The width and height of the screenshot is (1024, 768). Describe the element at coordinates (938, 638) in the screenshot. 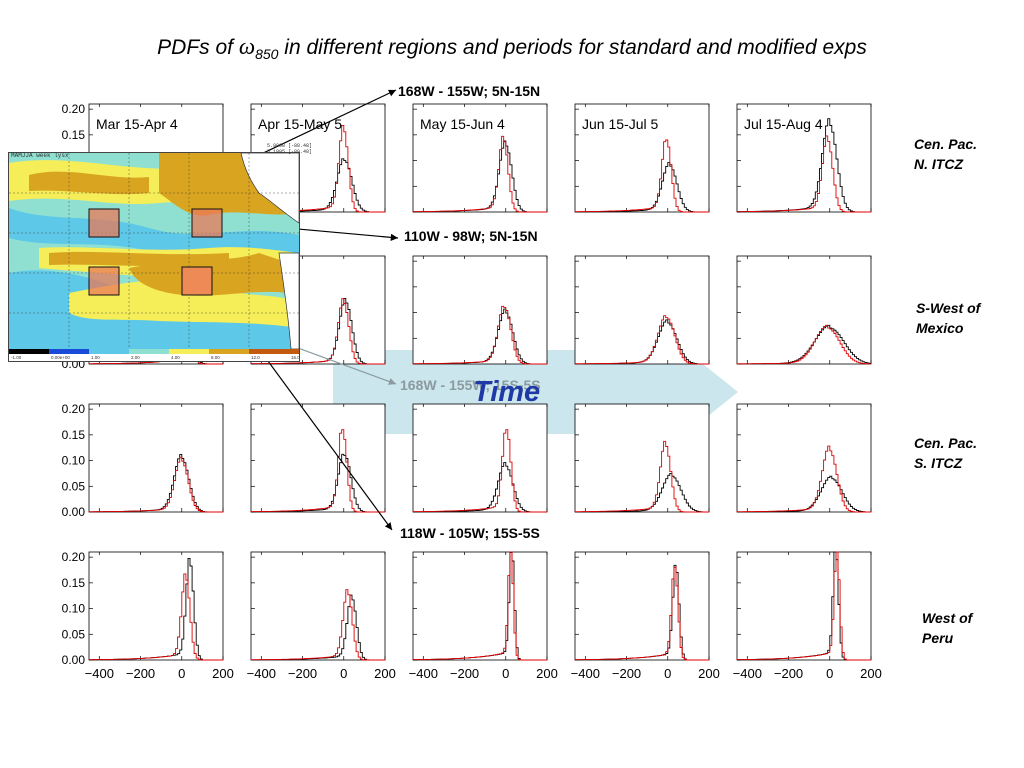

I see `region-line2: Peru` at that location.